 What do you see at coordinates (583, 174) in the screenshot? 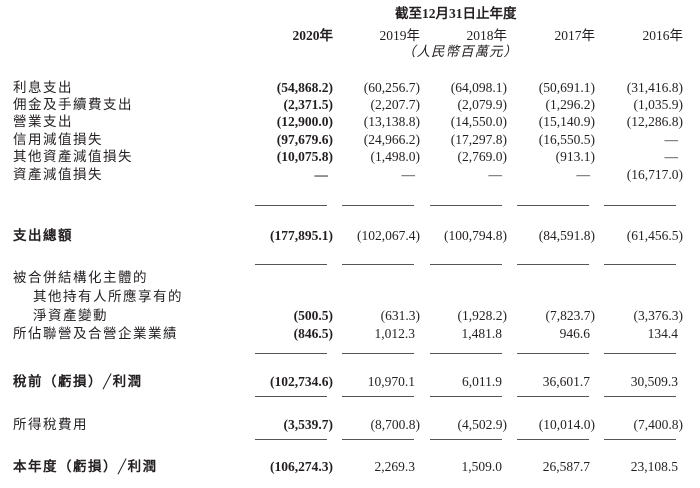
I see `value-2017: —` at bounding box center [583, 174].